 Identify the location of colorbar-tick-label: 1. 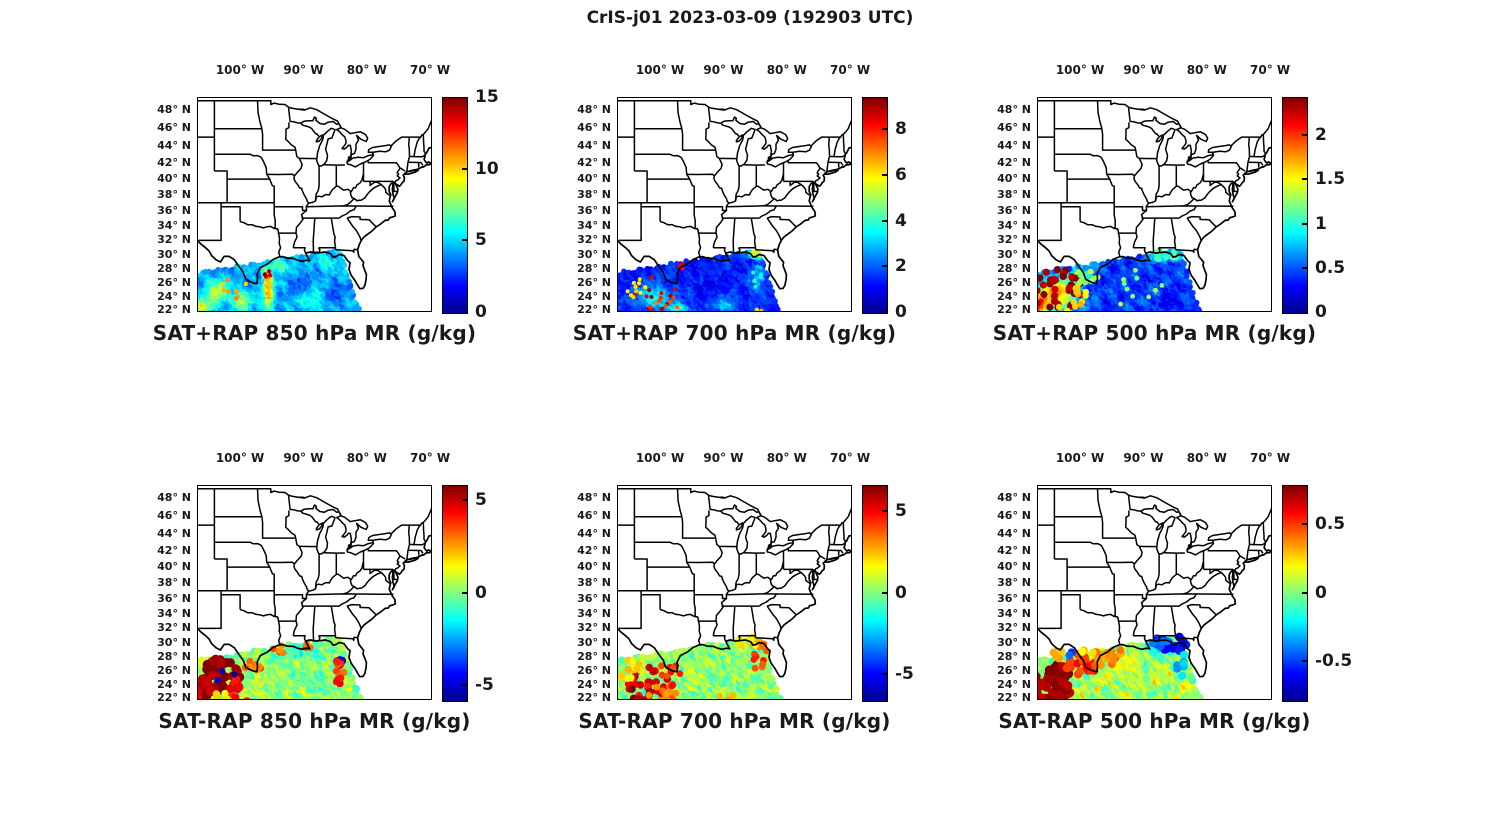
(1321, 223).